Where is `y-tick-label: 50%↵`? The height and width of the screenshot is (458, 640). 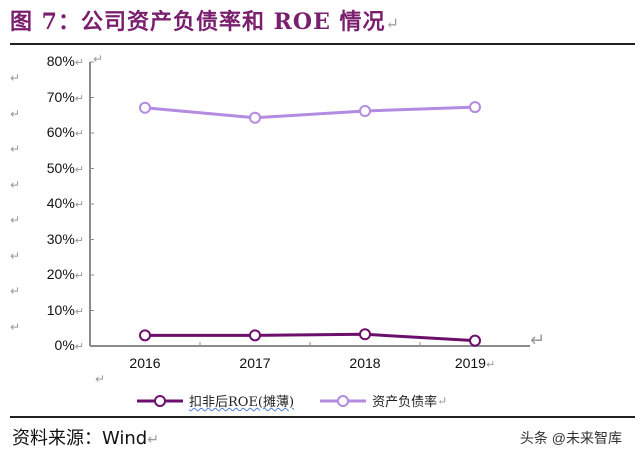 y-tick-label: 50%↵ is located at coordinates (65, 167).